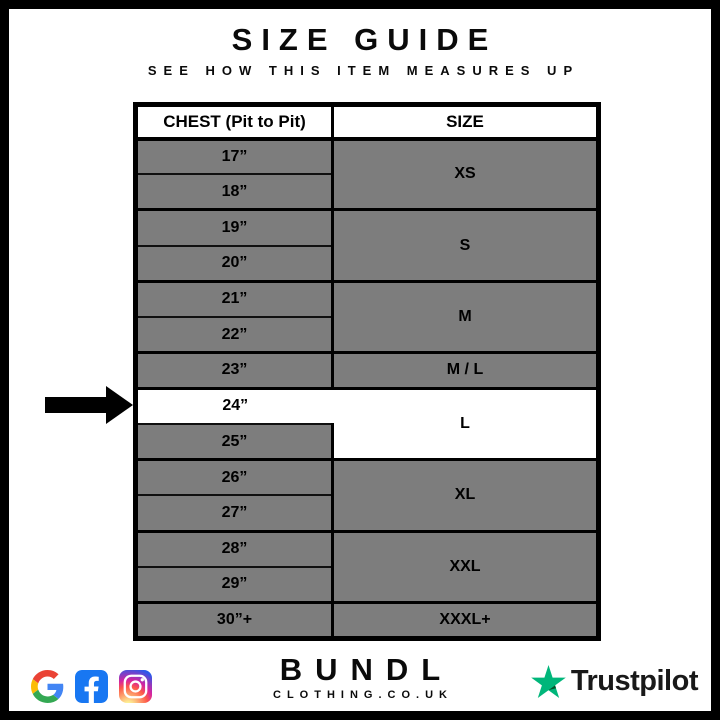  Describe the element at coordinates (367, 334) in the screenshot. I see `table-row: 22”` at that location.